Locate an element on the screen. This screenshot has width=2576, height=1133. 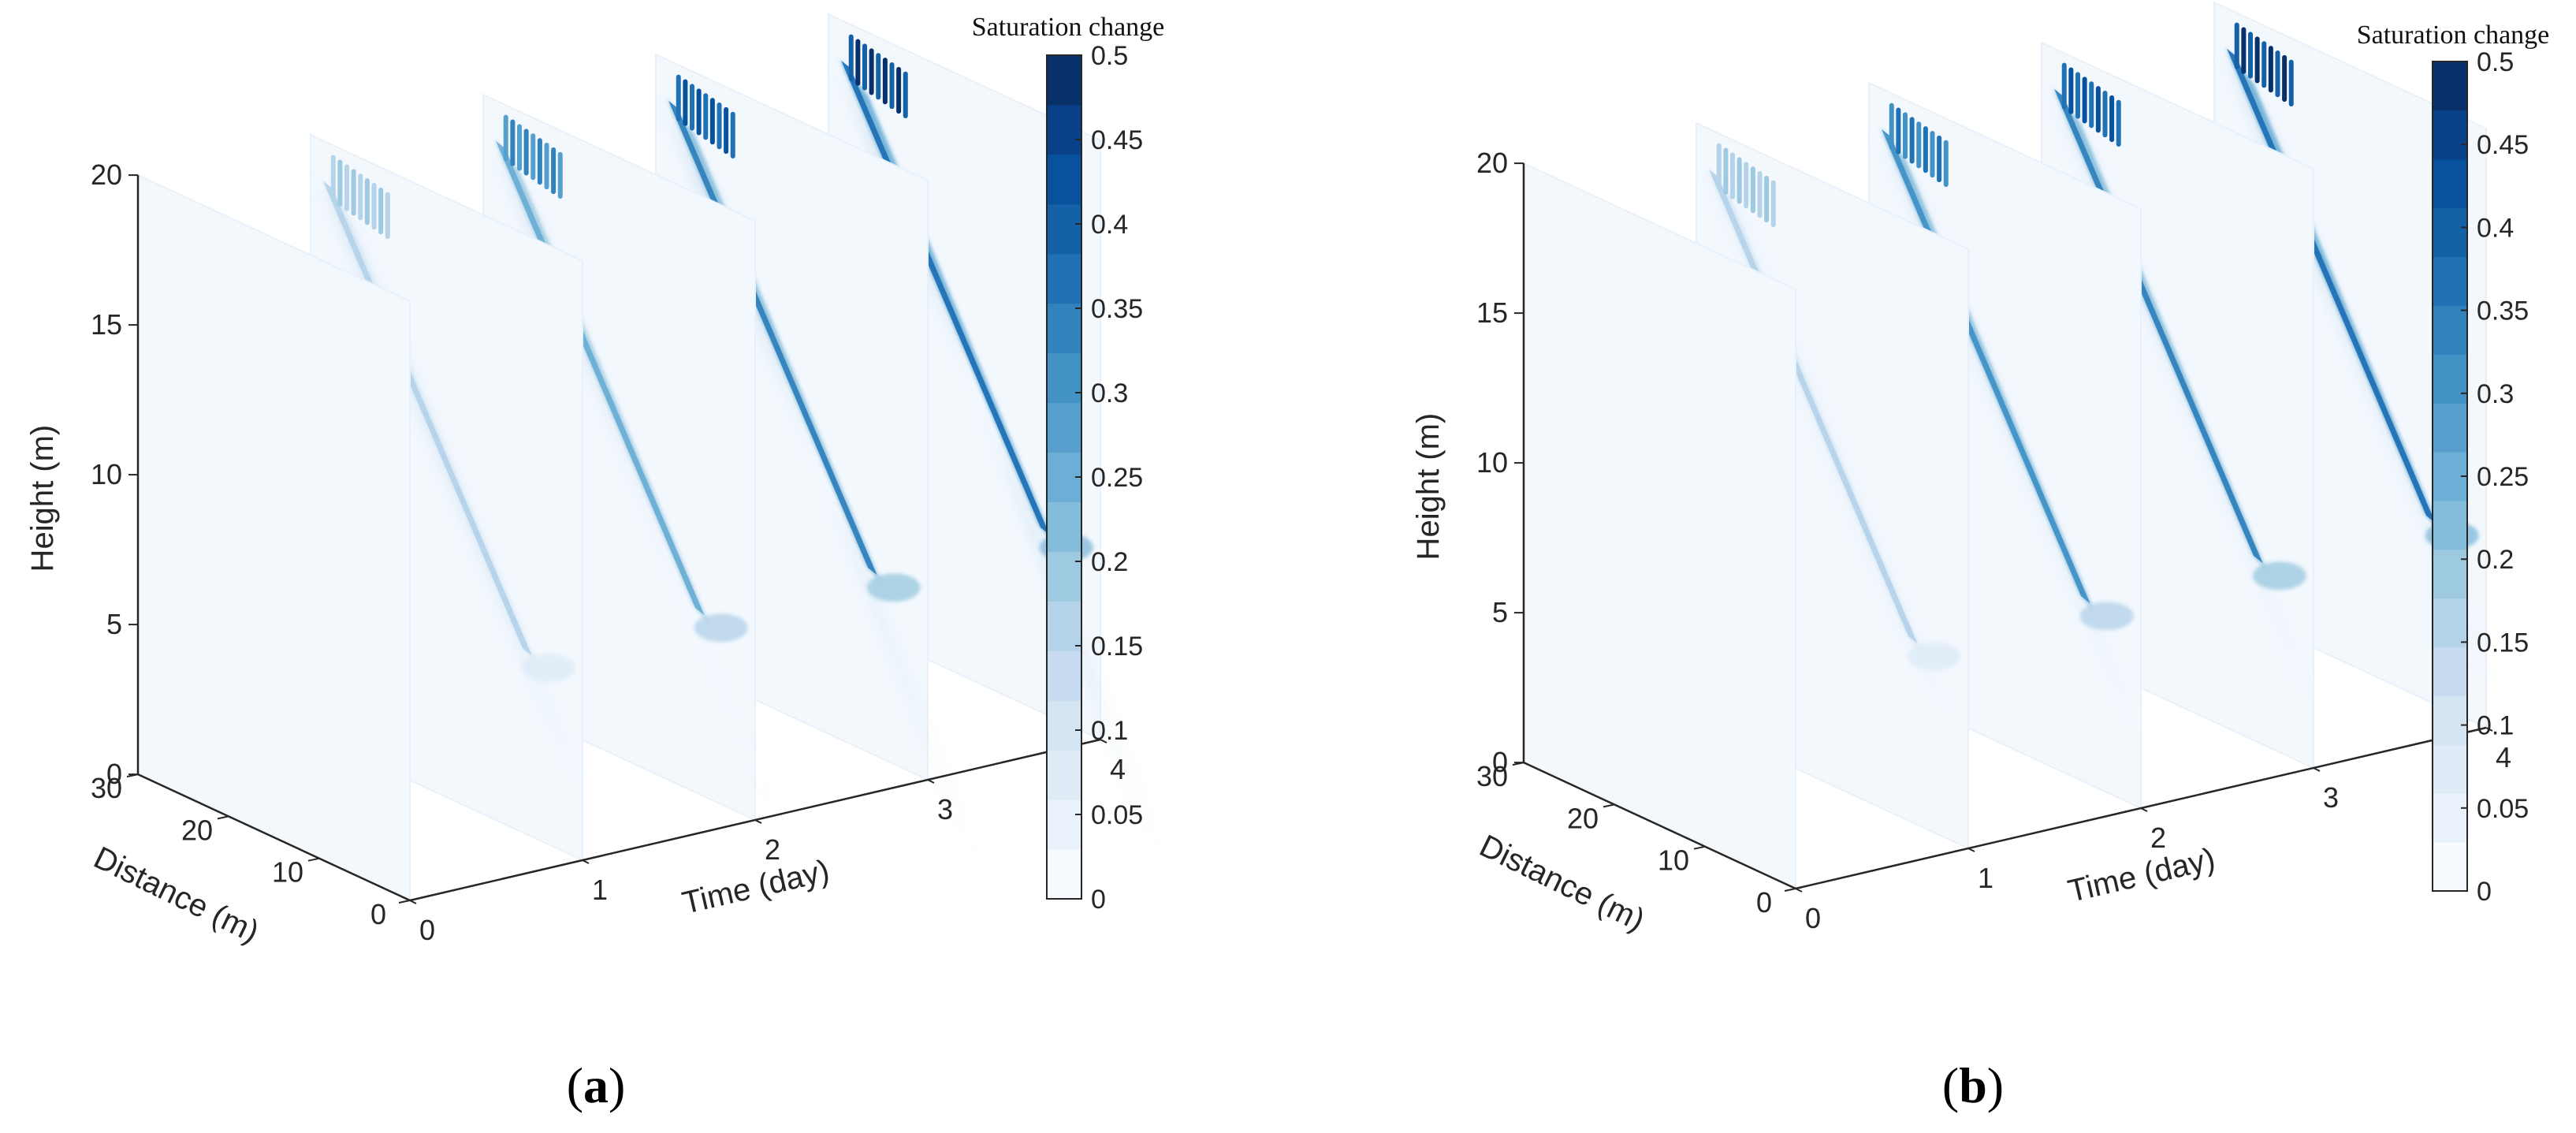
y-tick-label: 20 is located at coordinates (197, 830).